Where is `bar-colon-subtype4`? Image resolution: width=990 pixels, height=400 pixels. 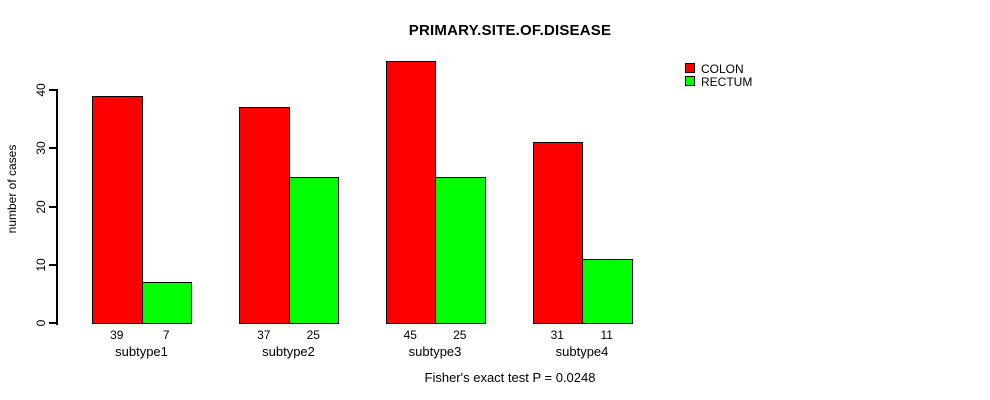
bar-colon-subtype4 is located at coordinates (557, 233).